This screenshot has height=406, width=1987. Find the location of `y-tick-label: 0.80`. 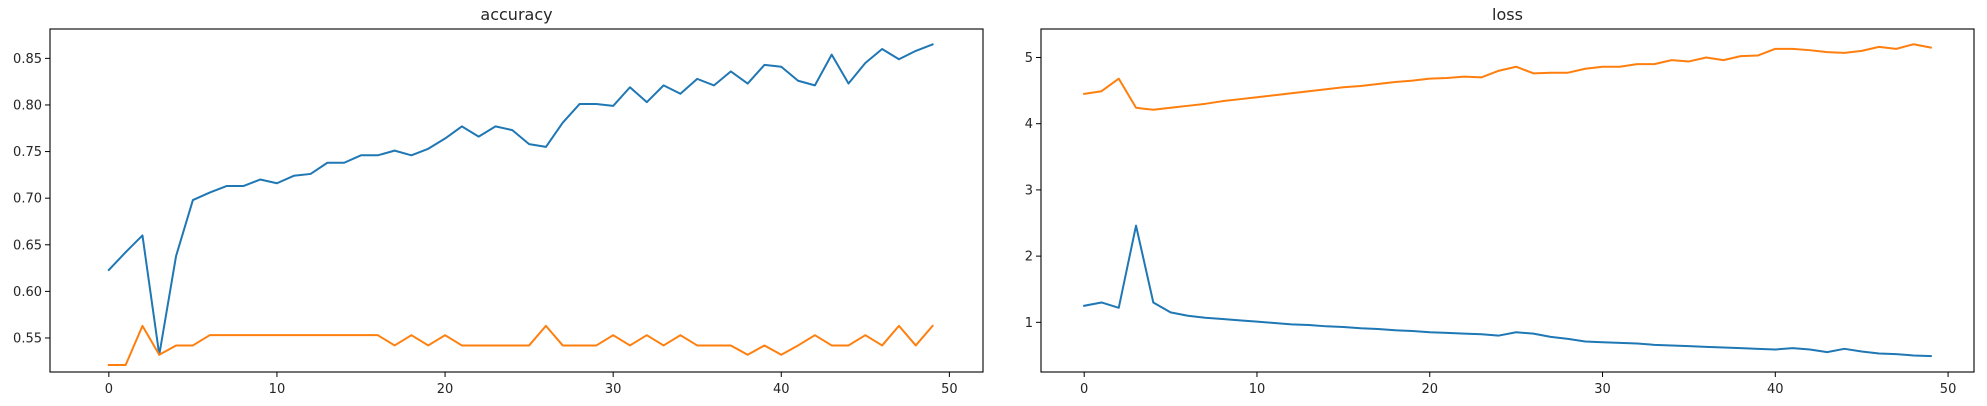

y-tick-label: 0.80 is located at coordinates (27, 105).